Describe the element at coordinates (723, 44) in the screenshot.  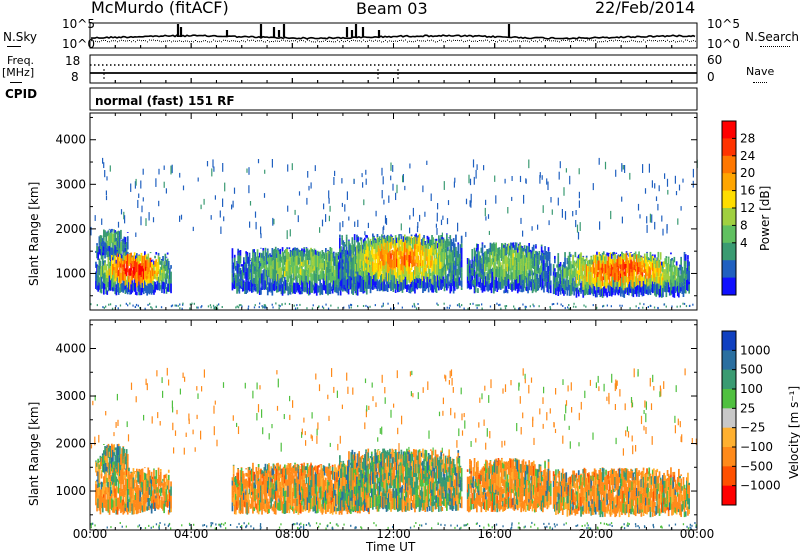
I see `noise-right-tick-bottom: 10^0` at that location.